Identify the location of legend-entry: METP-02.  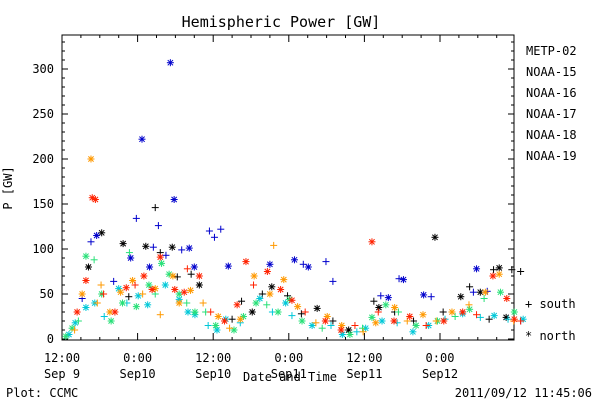
(551, 51).